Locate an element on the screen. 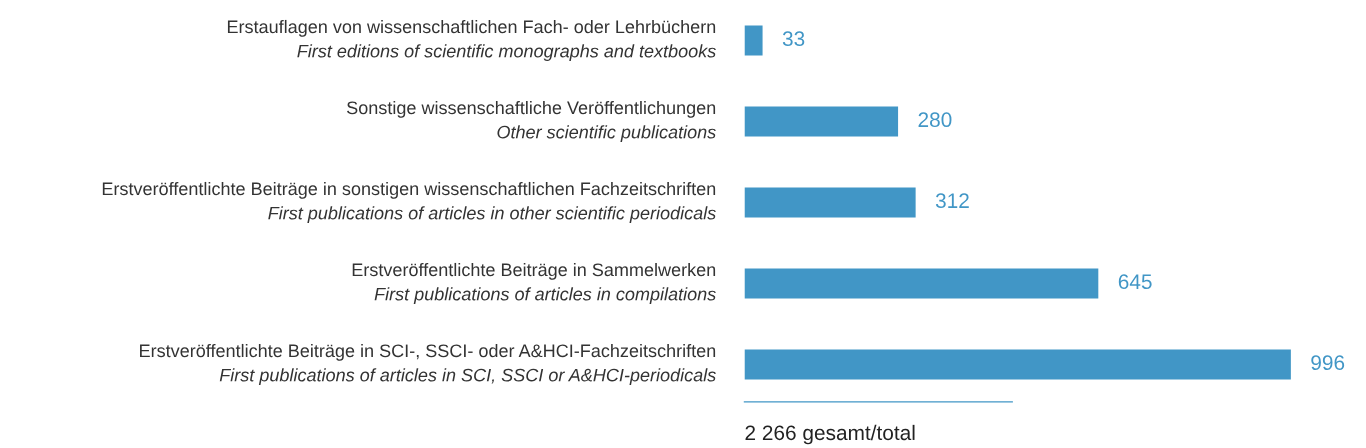 The image size is (1366, 448). data-label: 996 is located at coordinates (1328, 363).